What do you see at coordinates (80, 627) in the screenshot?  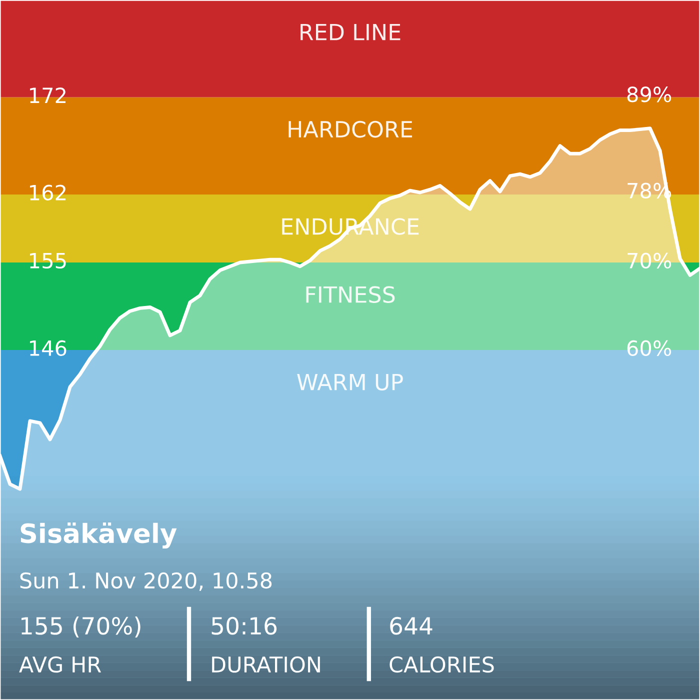 I see `annotation: 155 (70%)` at bounding box center [80, 627].